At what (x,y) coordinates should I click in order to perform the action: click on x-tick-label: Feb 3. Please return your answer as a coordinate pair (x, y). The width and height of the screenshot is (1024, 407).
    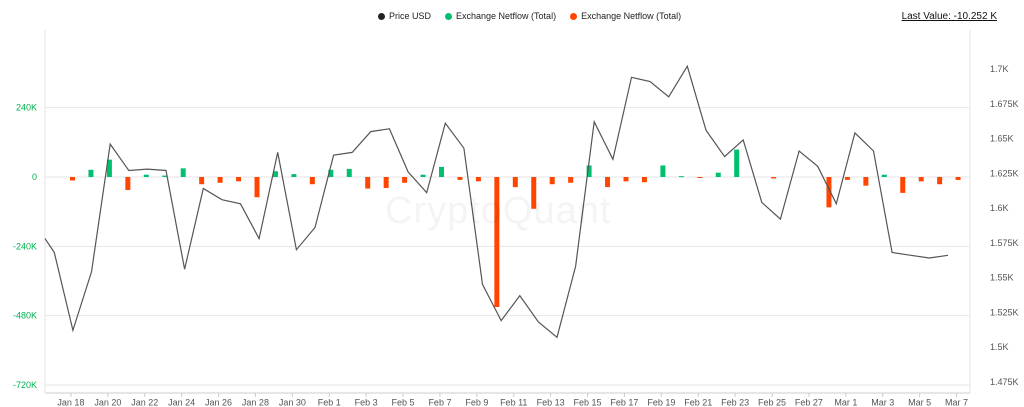
    Looking at the image, I should click on (366, 402).